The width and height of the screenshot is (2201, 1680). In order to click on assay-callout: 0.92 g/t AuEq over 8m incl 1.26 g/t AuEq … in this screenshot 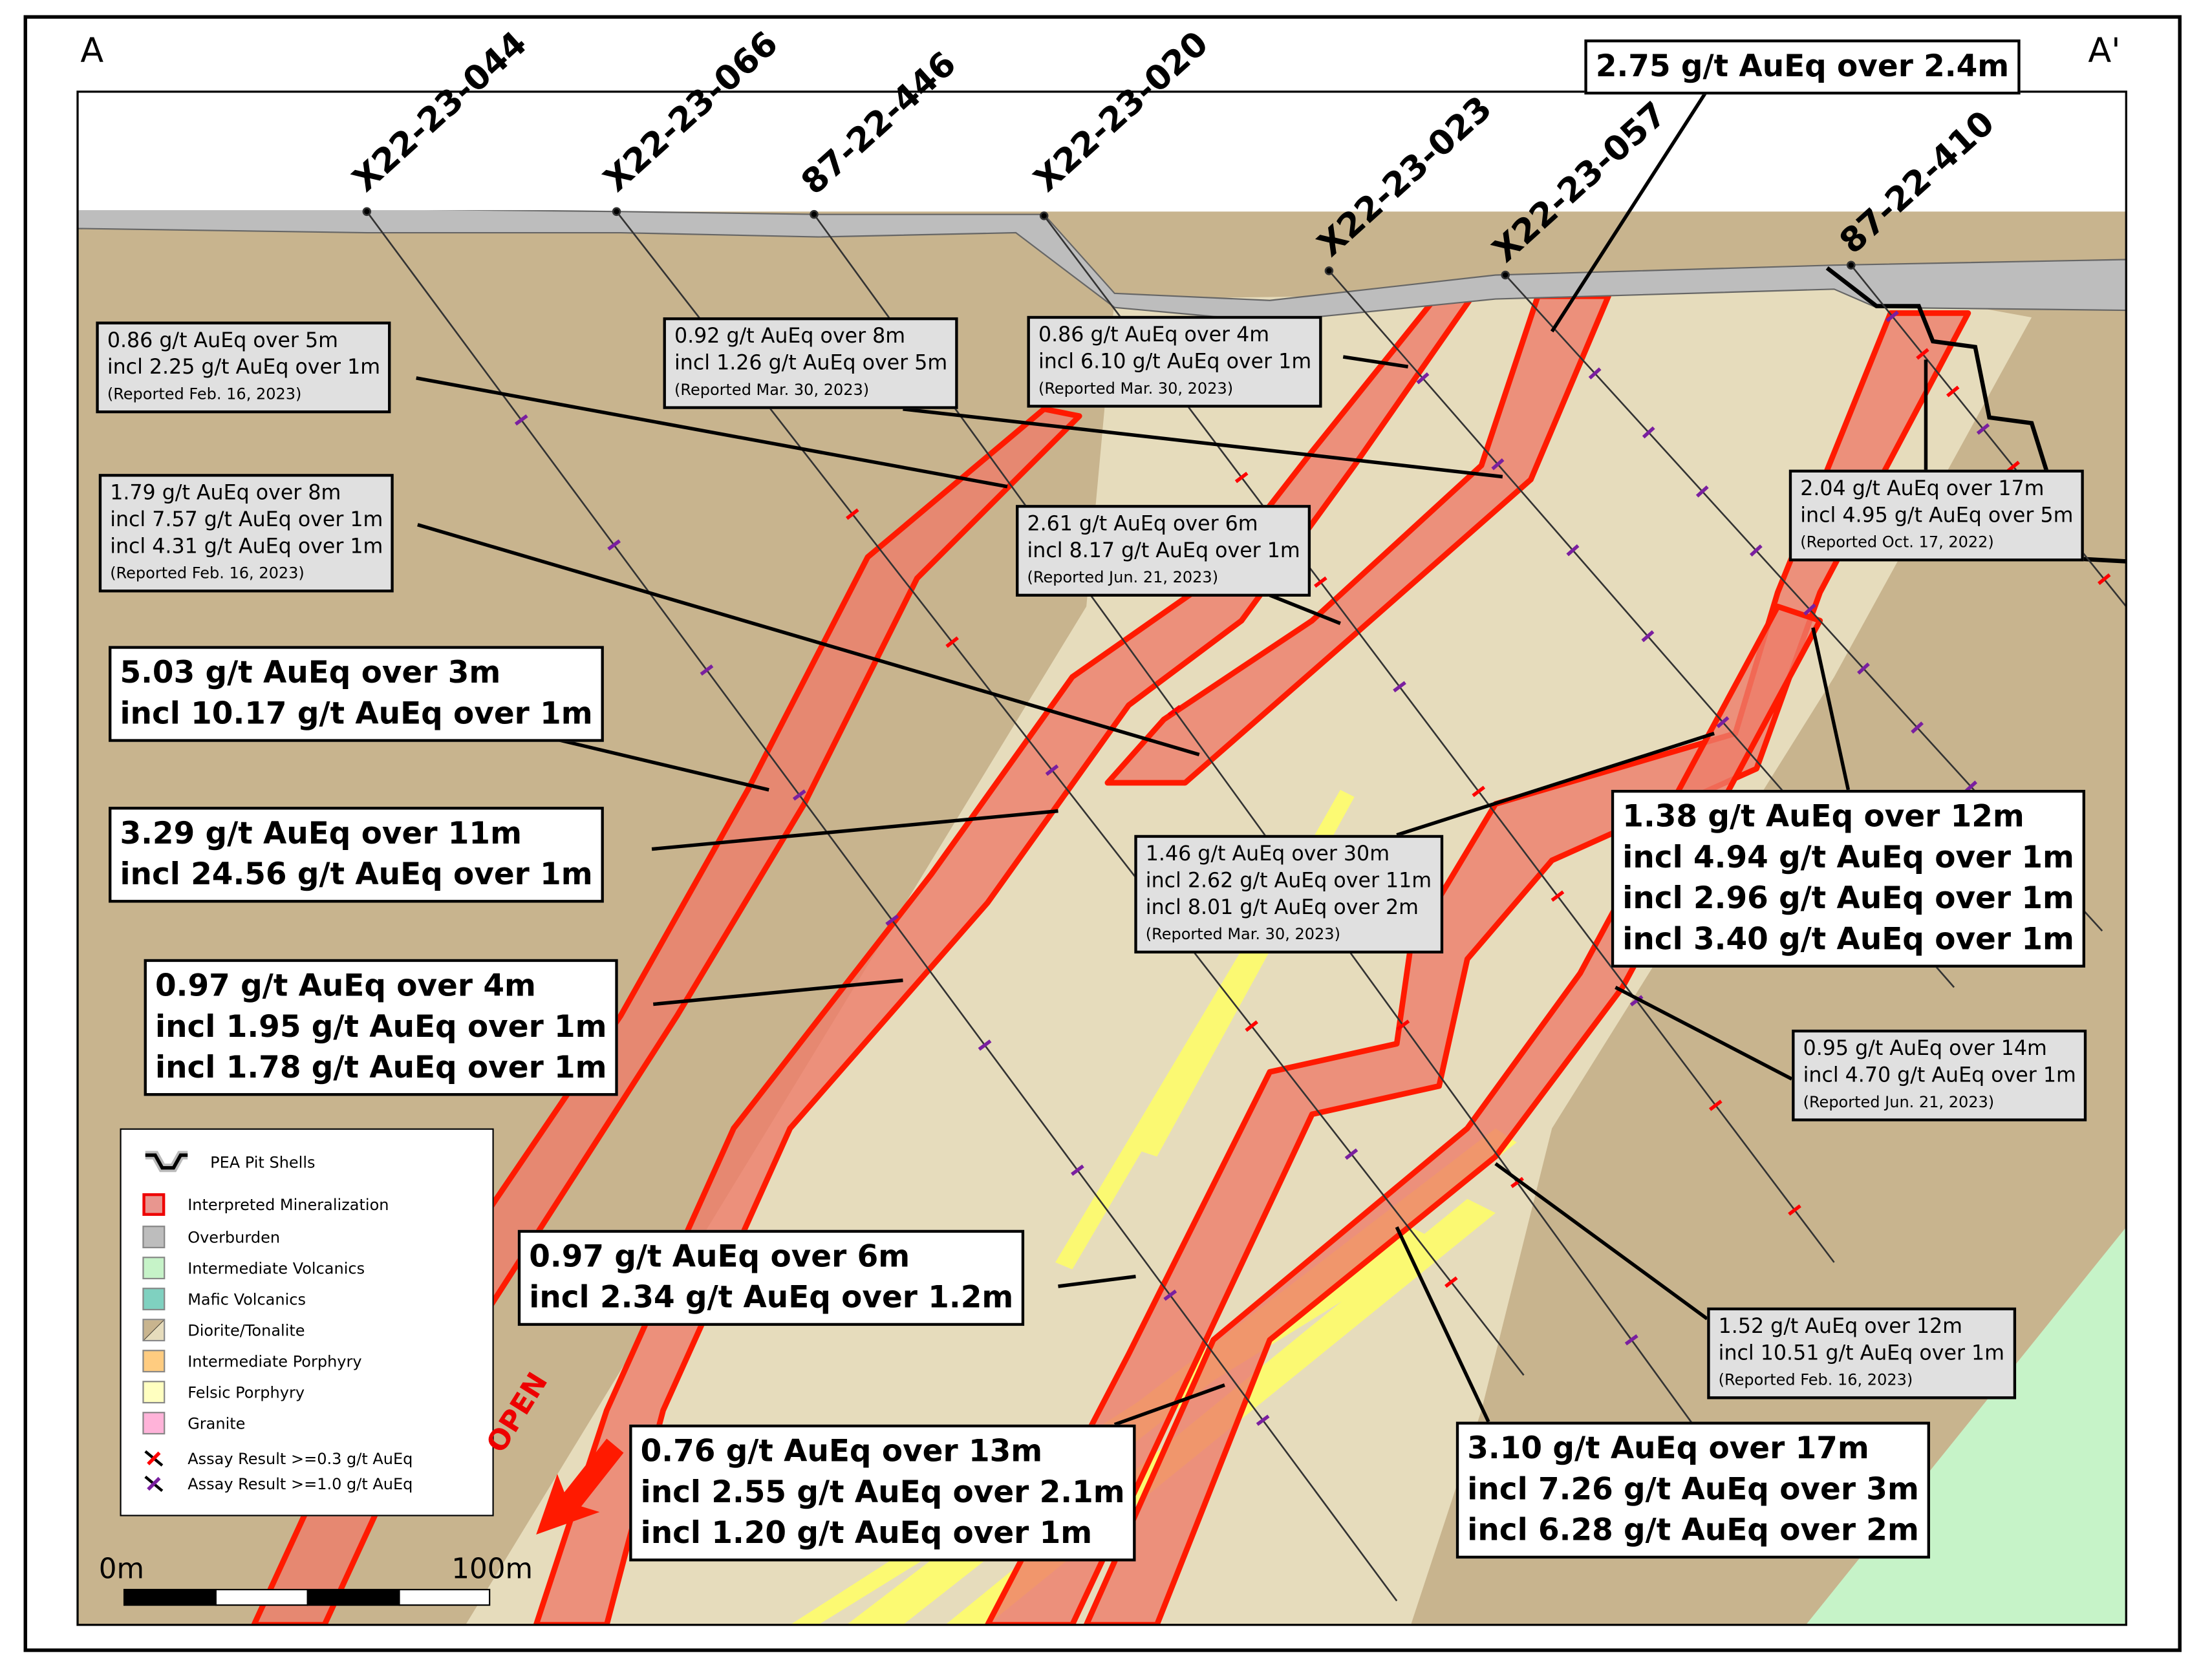, I will do `click(811, 363)`.